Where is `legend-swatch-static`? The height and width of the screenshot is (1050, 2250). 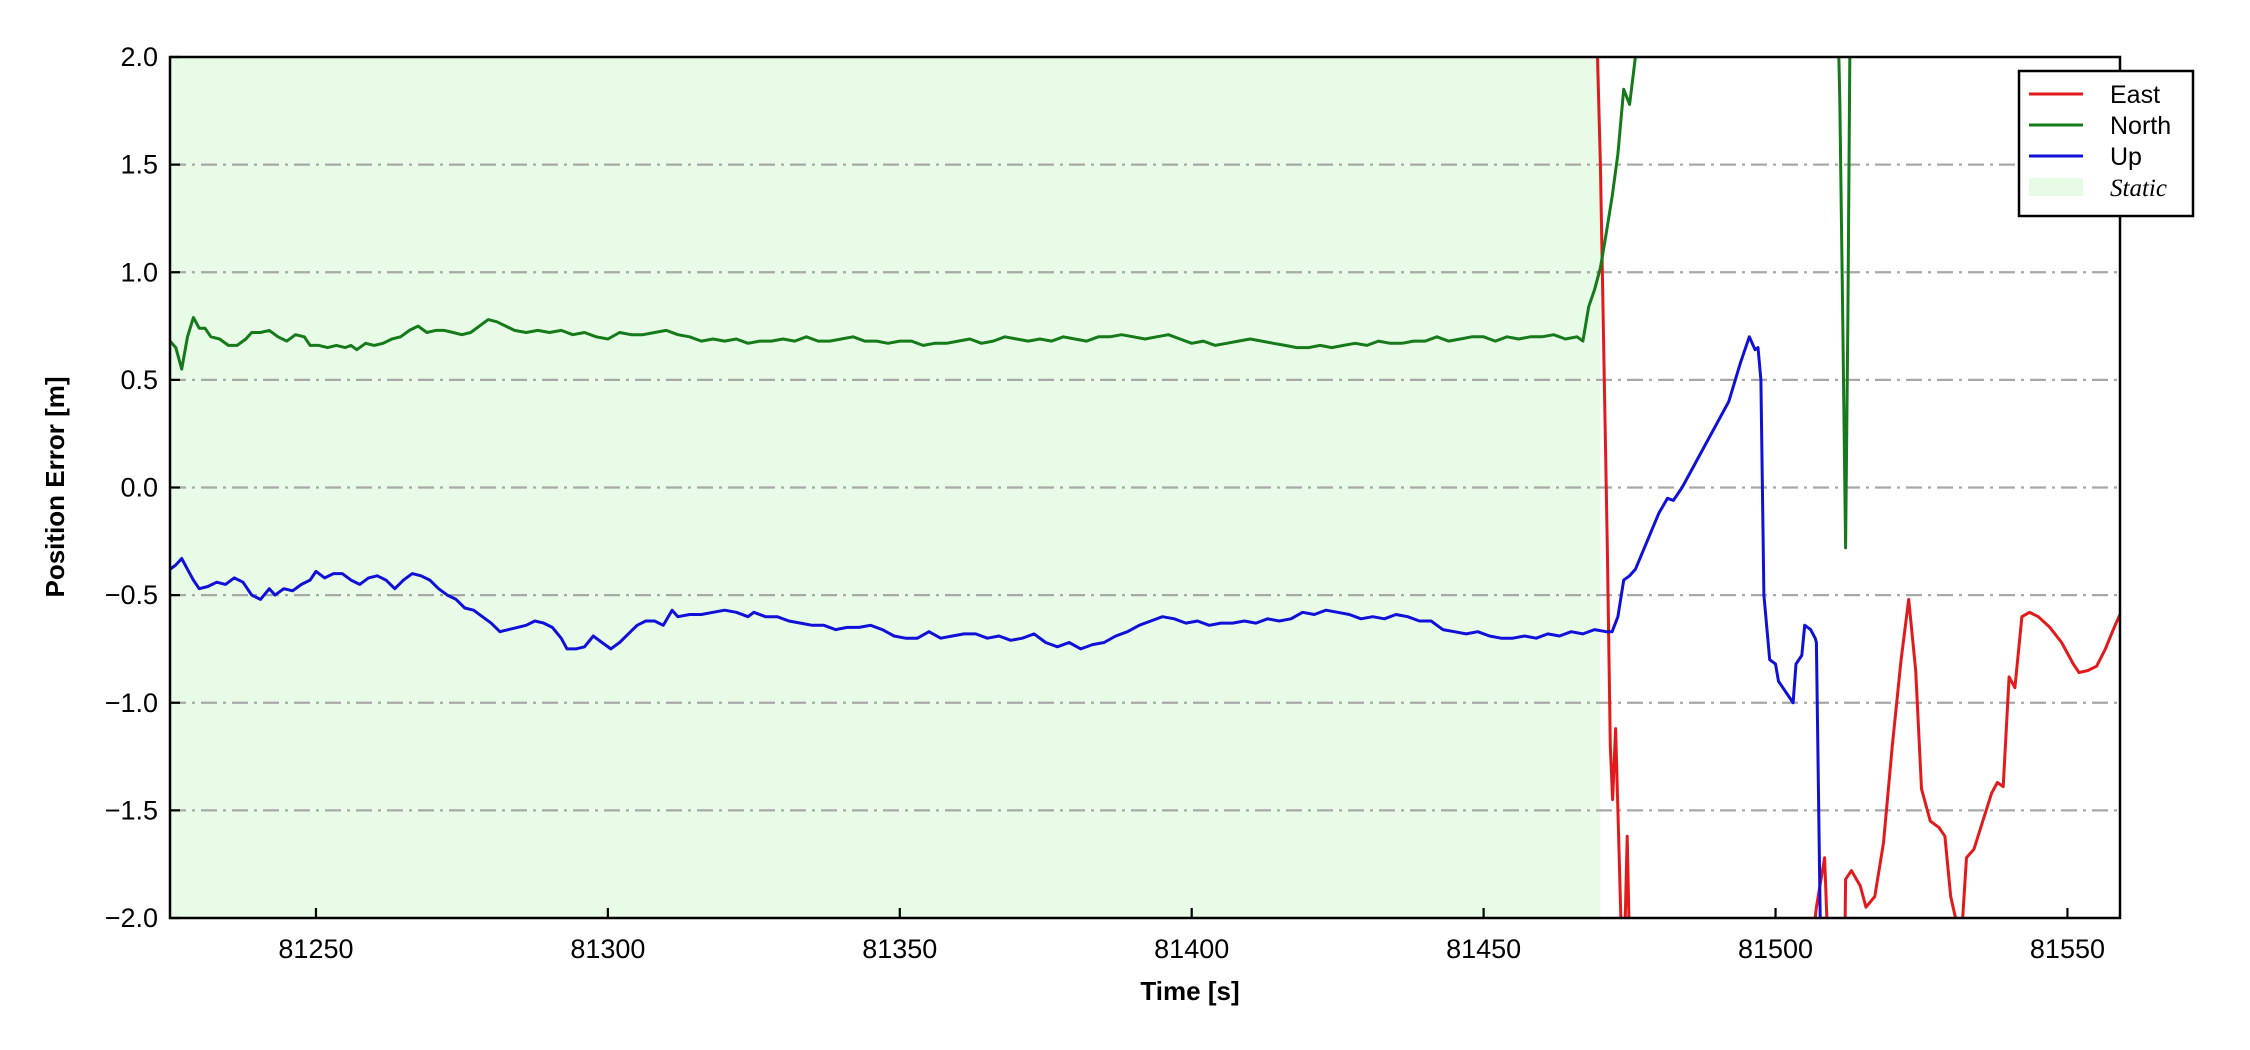
legend-swatch-static is located at coordinates (2056, 187).